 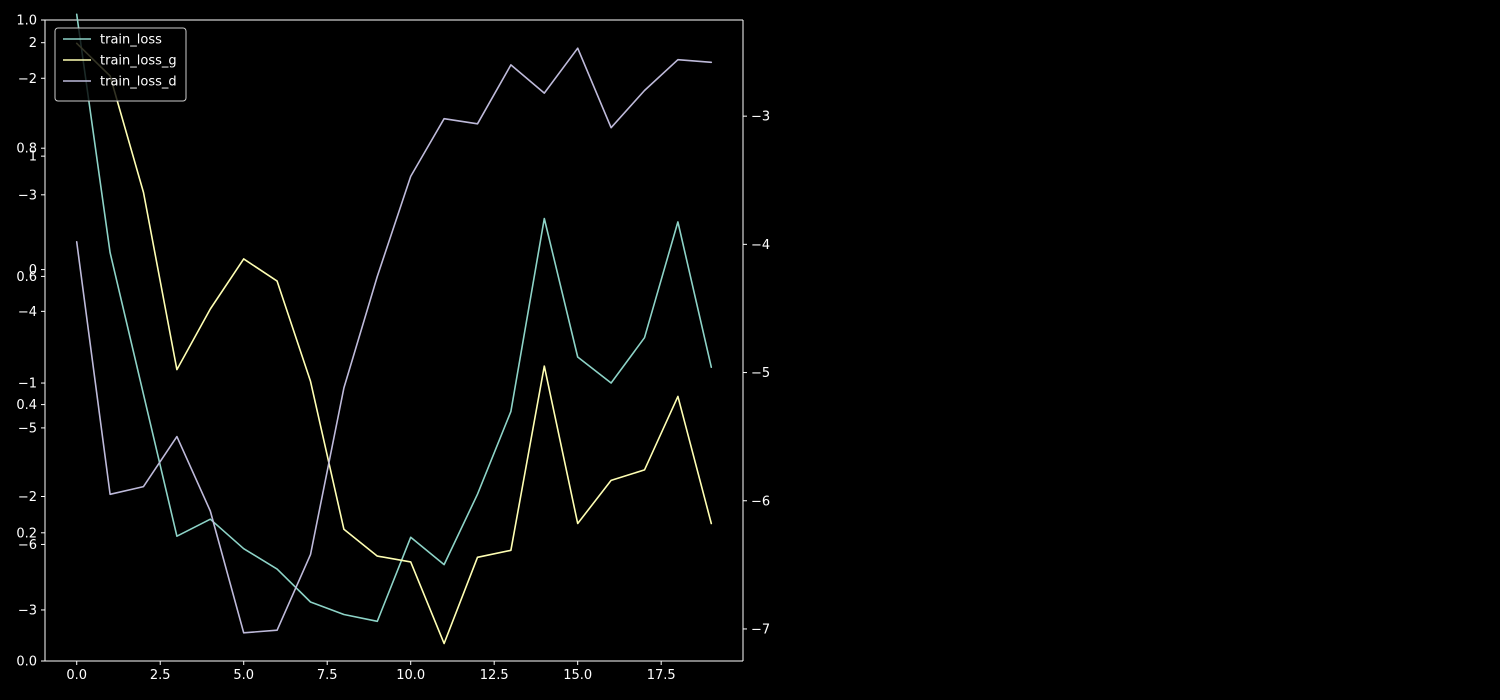 What do you see at coordinates (26, 21) in the screenshot?
I see `outer-y-tick-label: 1.0` at bounding box center [26, 21].